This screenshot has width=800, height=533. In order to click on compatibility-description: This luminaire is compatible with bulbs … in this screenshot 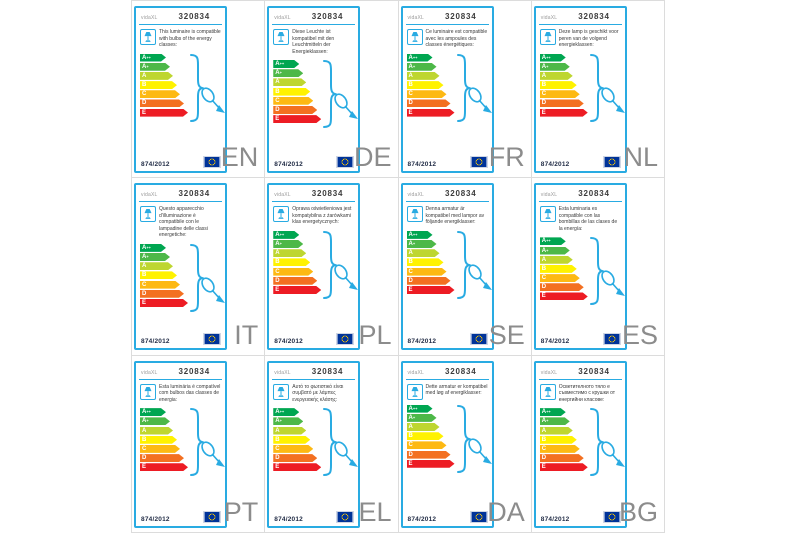, I will do `click(190, 38)`.